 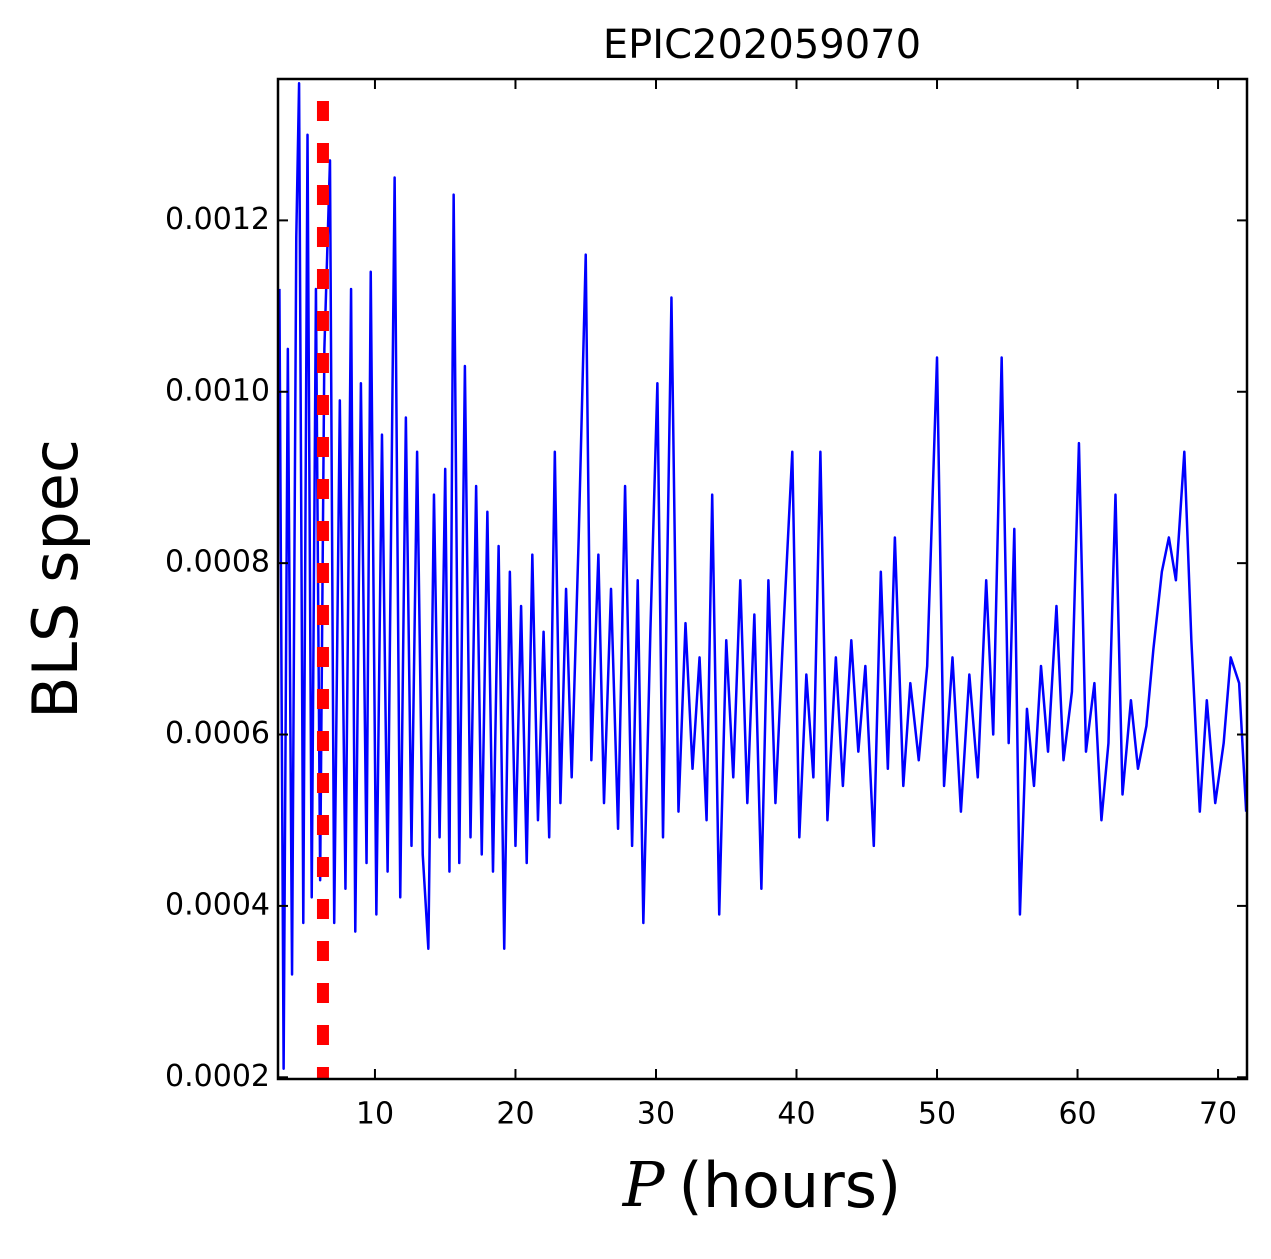 I want to click on y-tick-label: 0.0012, so click(x=217, y=219).